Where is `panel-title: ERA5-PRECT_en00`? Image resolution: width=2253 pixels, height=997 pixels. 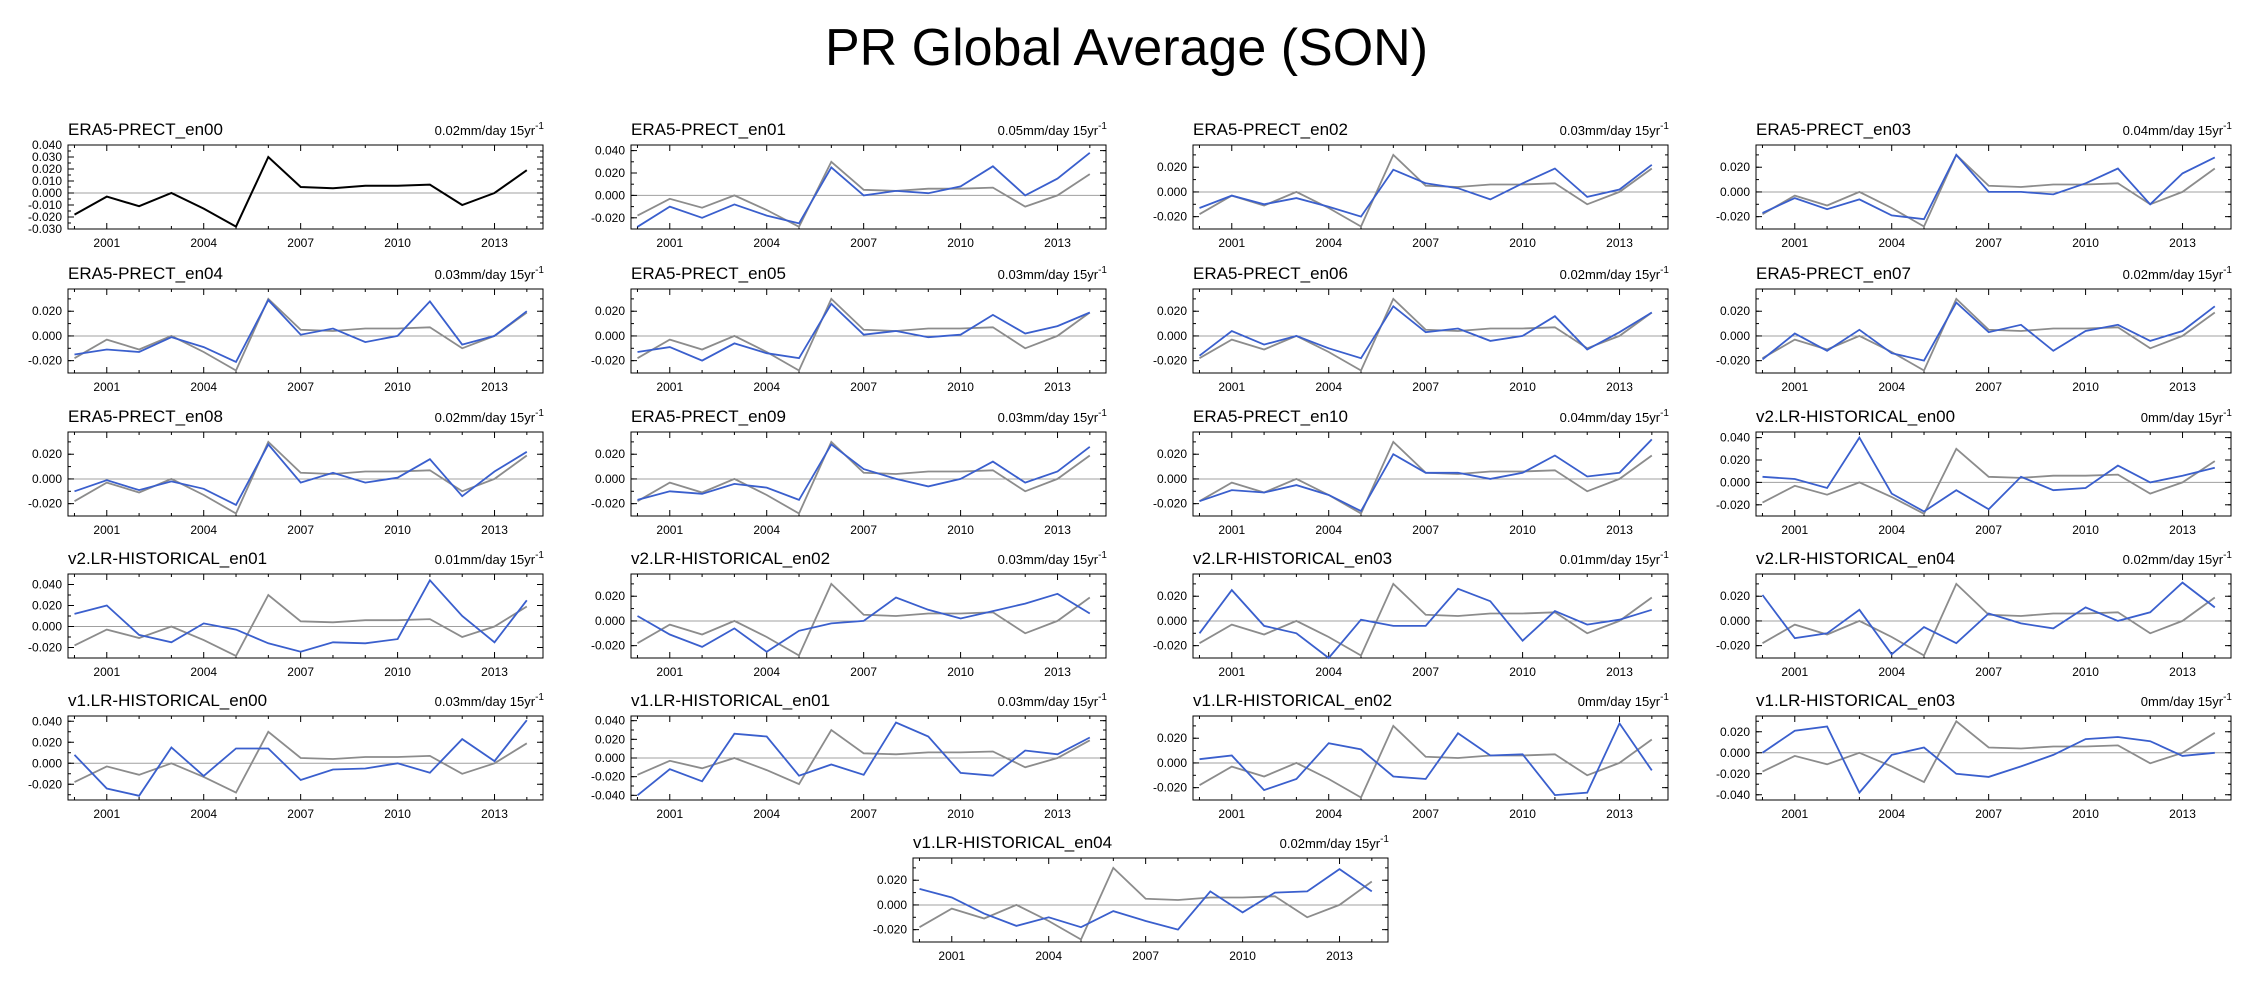 panel-title: ERA5-PRECT_en00 is located at coordinates (145, 129).